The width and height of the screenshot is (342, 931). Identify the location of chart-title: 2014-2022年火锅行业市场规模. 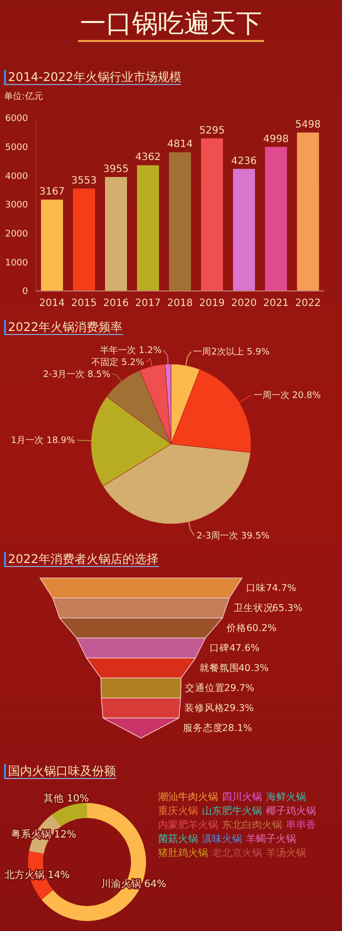
(93, 77).